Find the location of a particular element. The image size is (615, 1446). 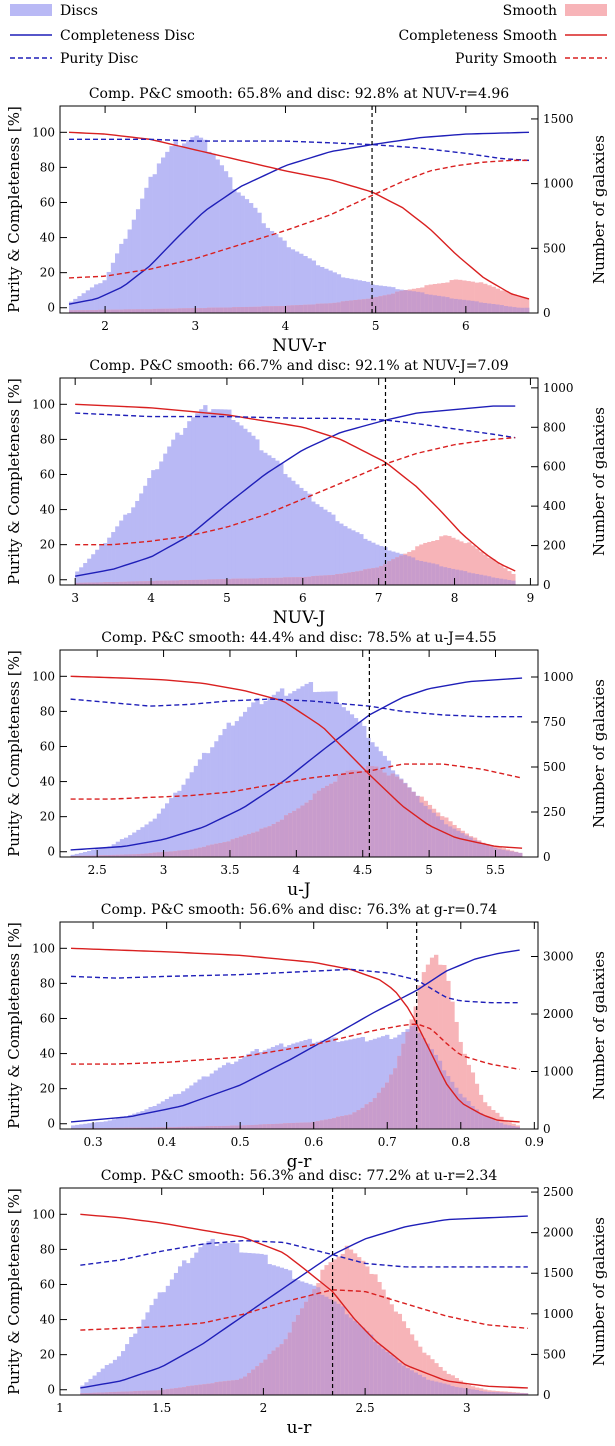

y-right-tick-label: 2000 is located at coordinates (558, 1233).